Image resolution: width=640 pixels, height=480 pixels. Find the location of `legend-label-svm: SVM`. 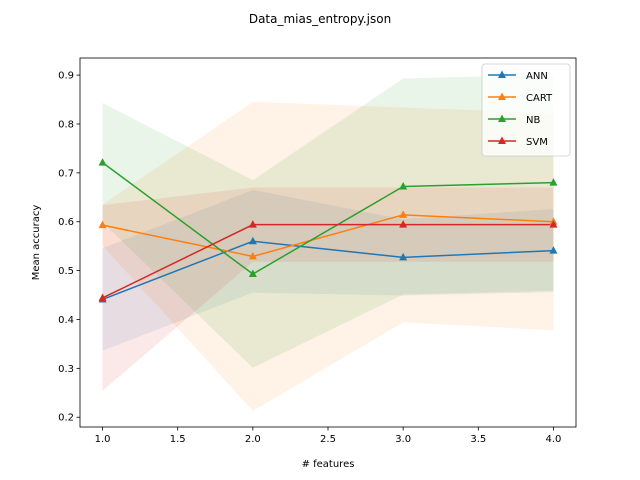

legend-label-svm: SVM is located at coordinates (537, 142).